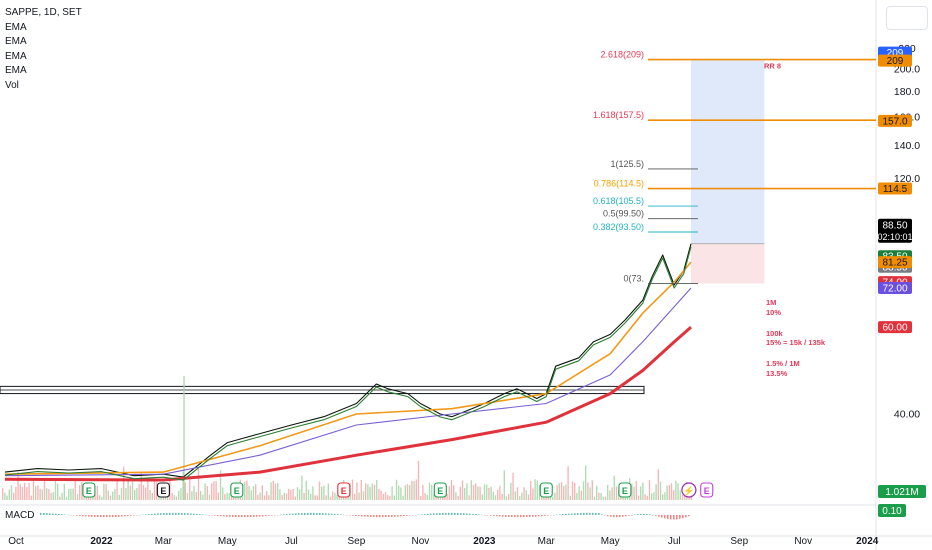 This screenshot has width=932, height=550. Describe the element at coordinates (895, 327) in the screenshot. I see `price-tag: 60.00` at that location.